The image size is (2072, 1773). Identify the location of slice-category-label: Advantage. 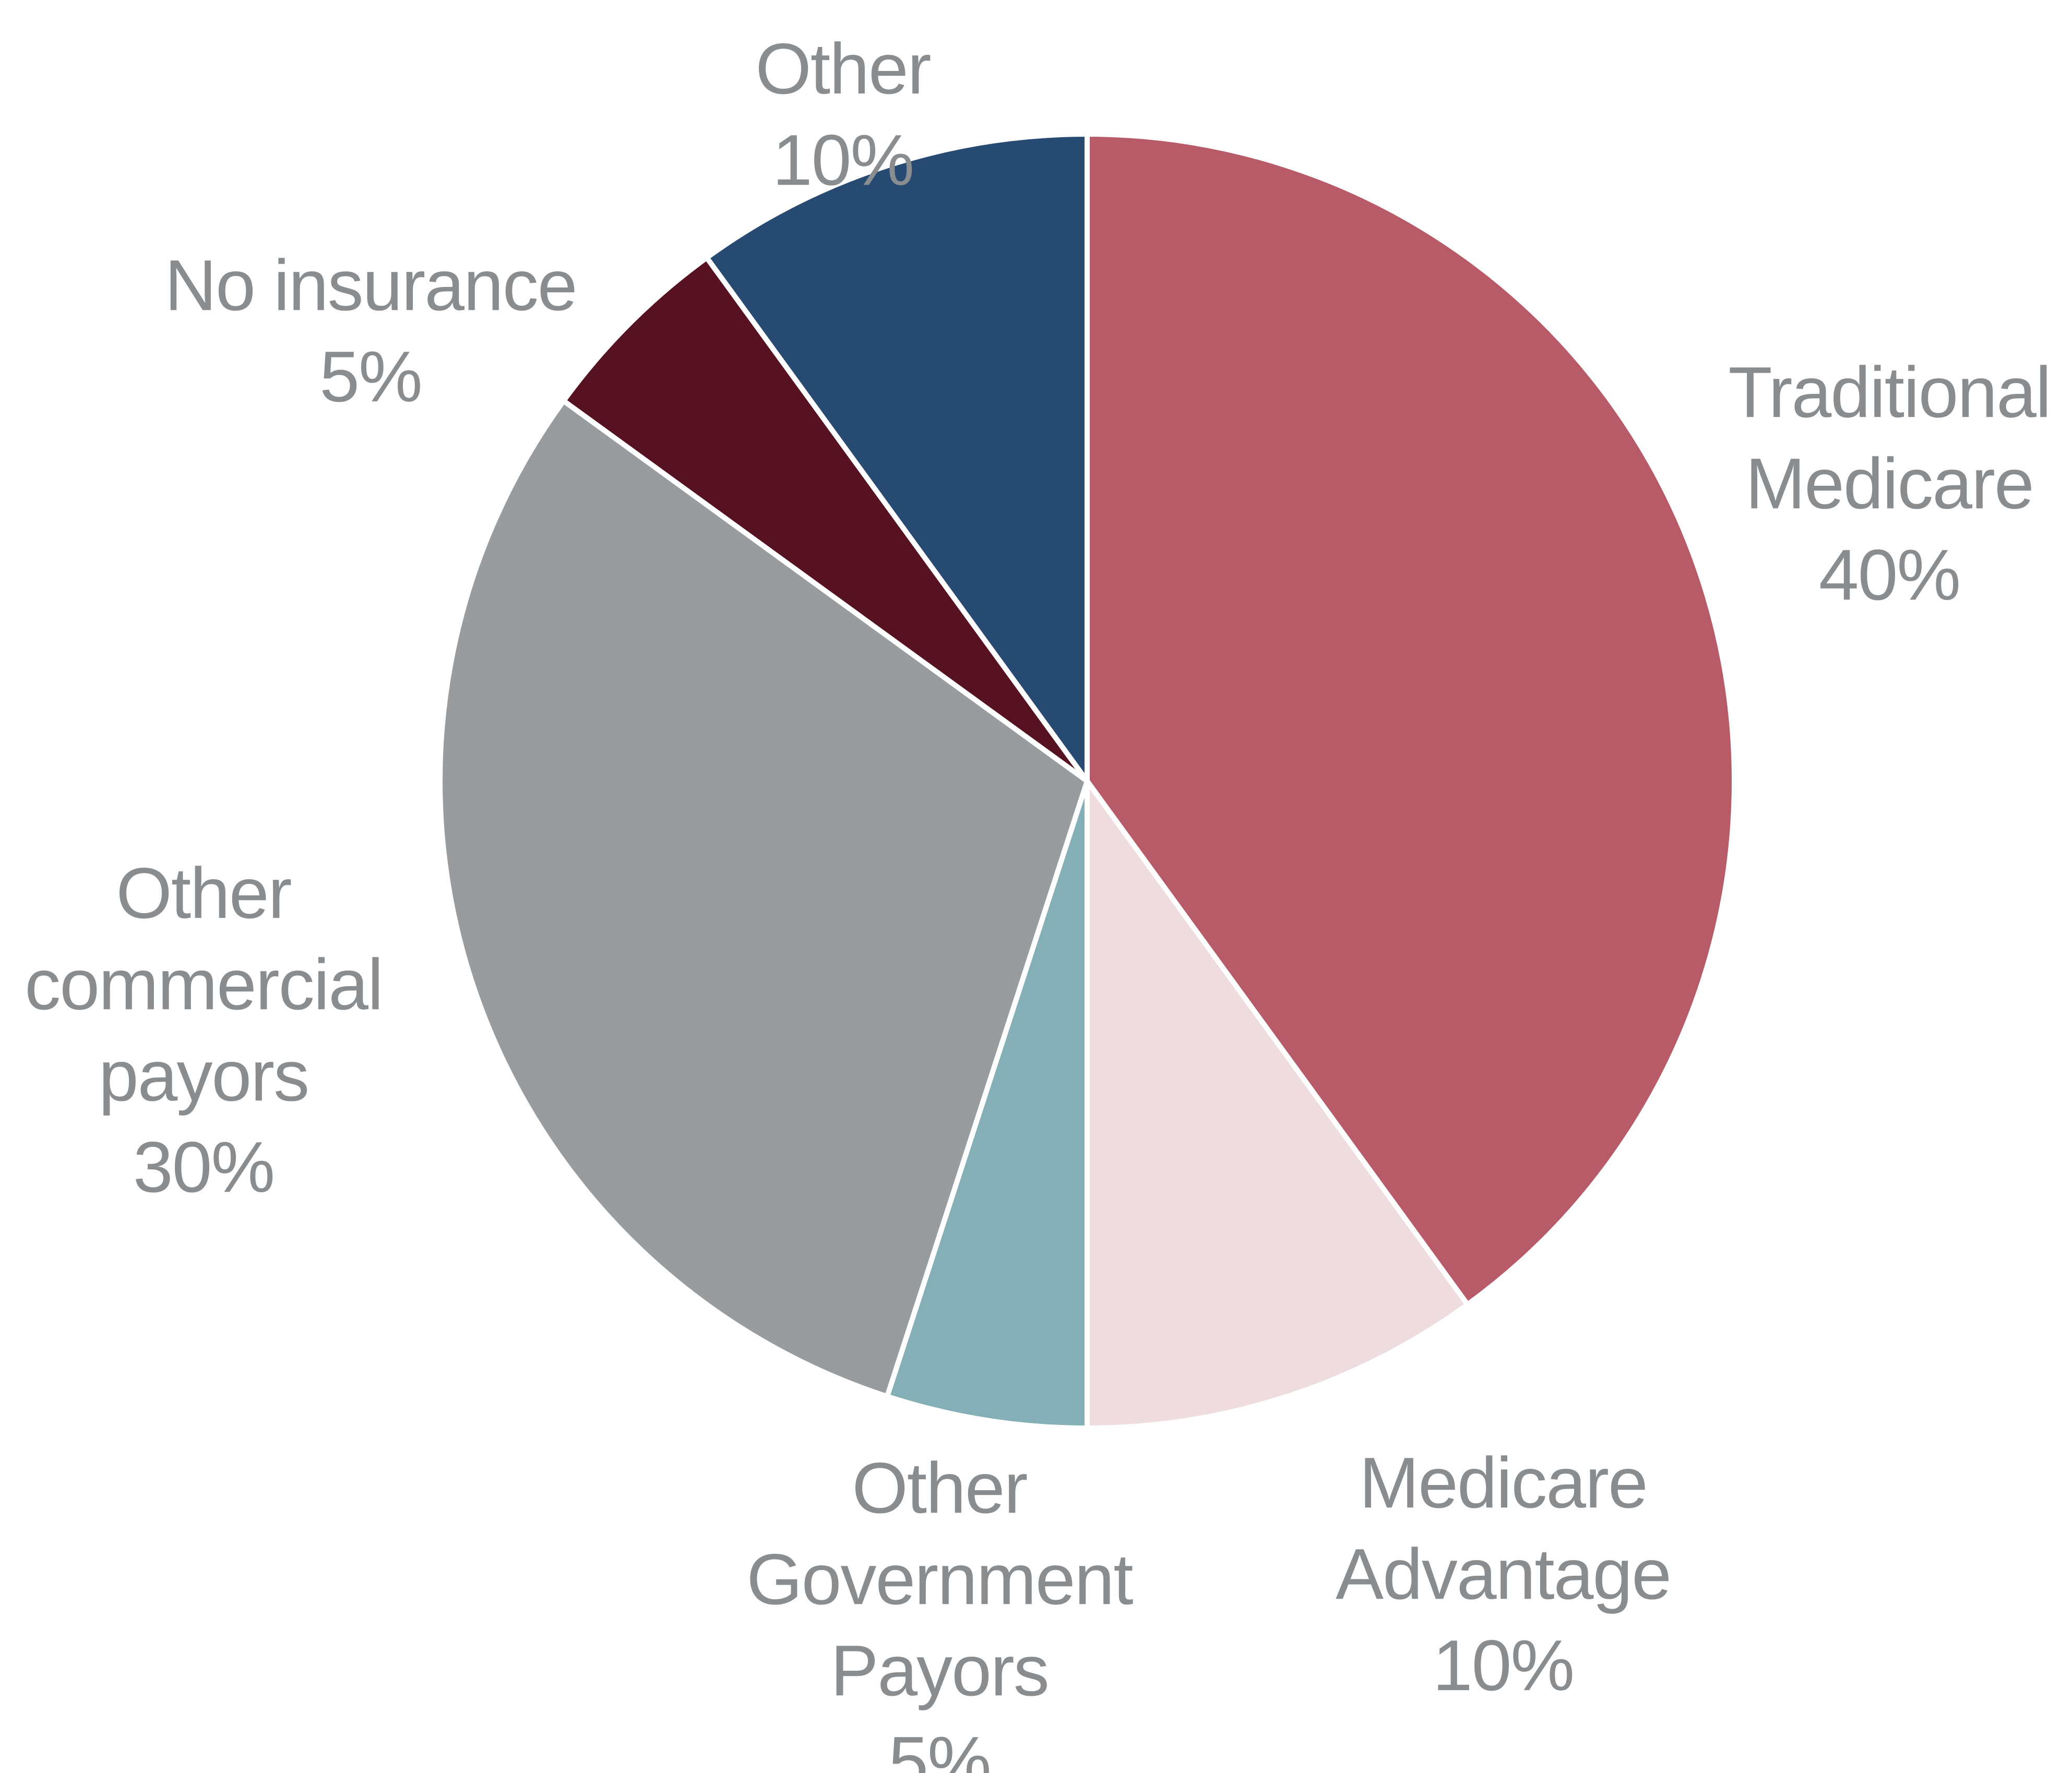
(1503, 1574).